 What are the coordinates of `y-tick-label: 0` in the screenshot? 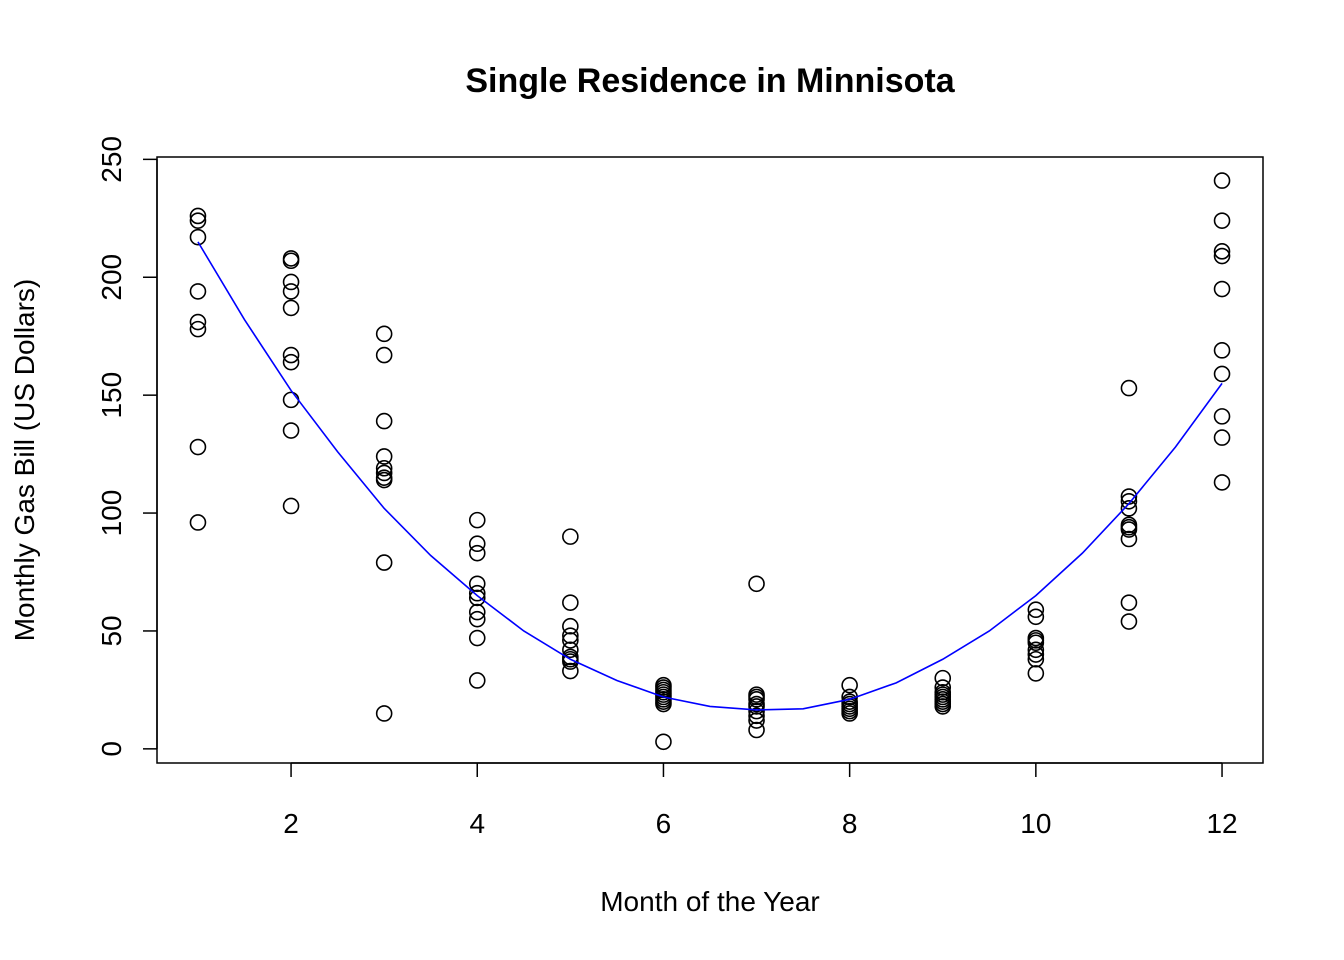 It's located at (111, 749).